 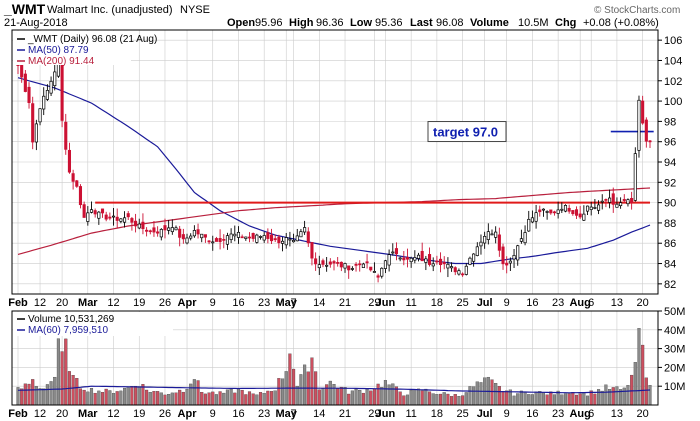 What do you see at coordinates (113, 303) in the screenshot?
I see `price-x-tick-label: 12` at bounding box center [113, 303].